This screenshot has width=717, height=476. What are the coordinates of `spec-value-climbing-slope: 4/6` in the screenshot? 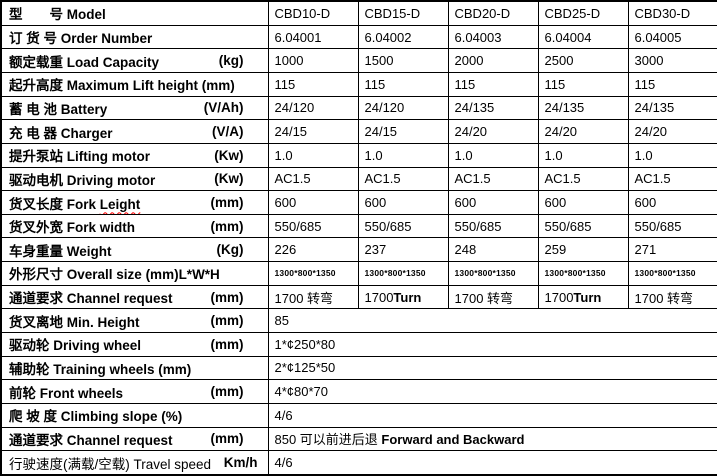 It's located at (492, 415).